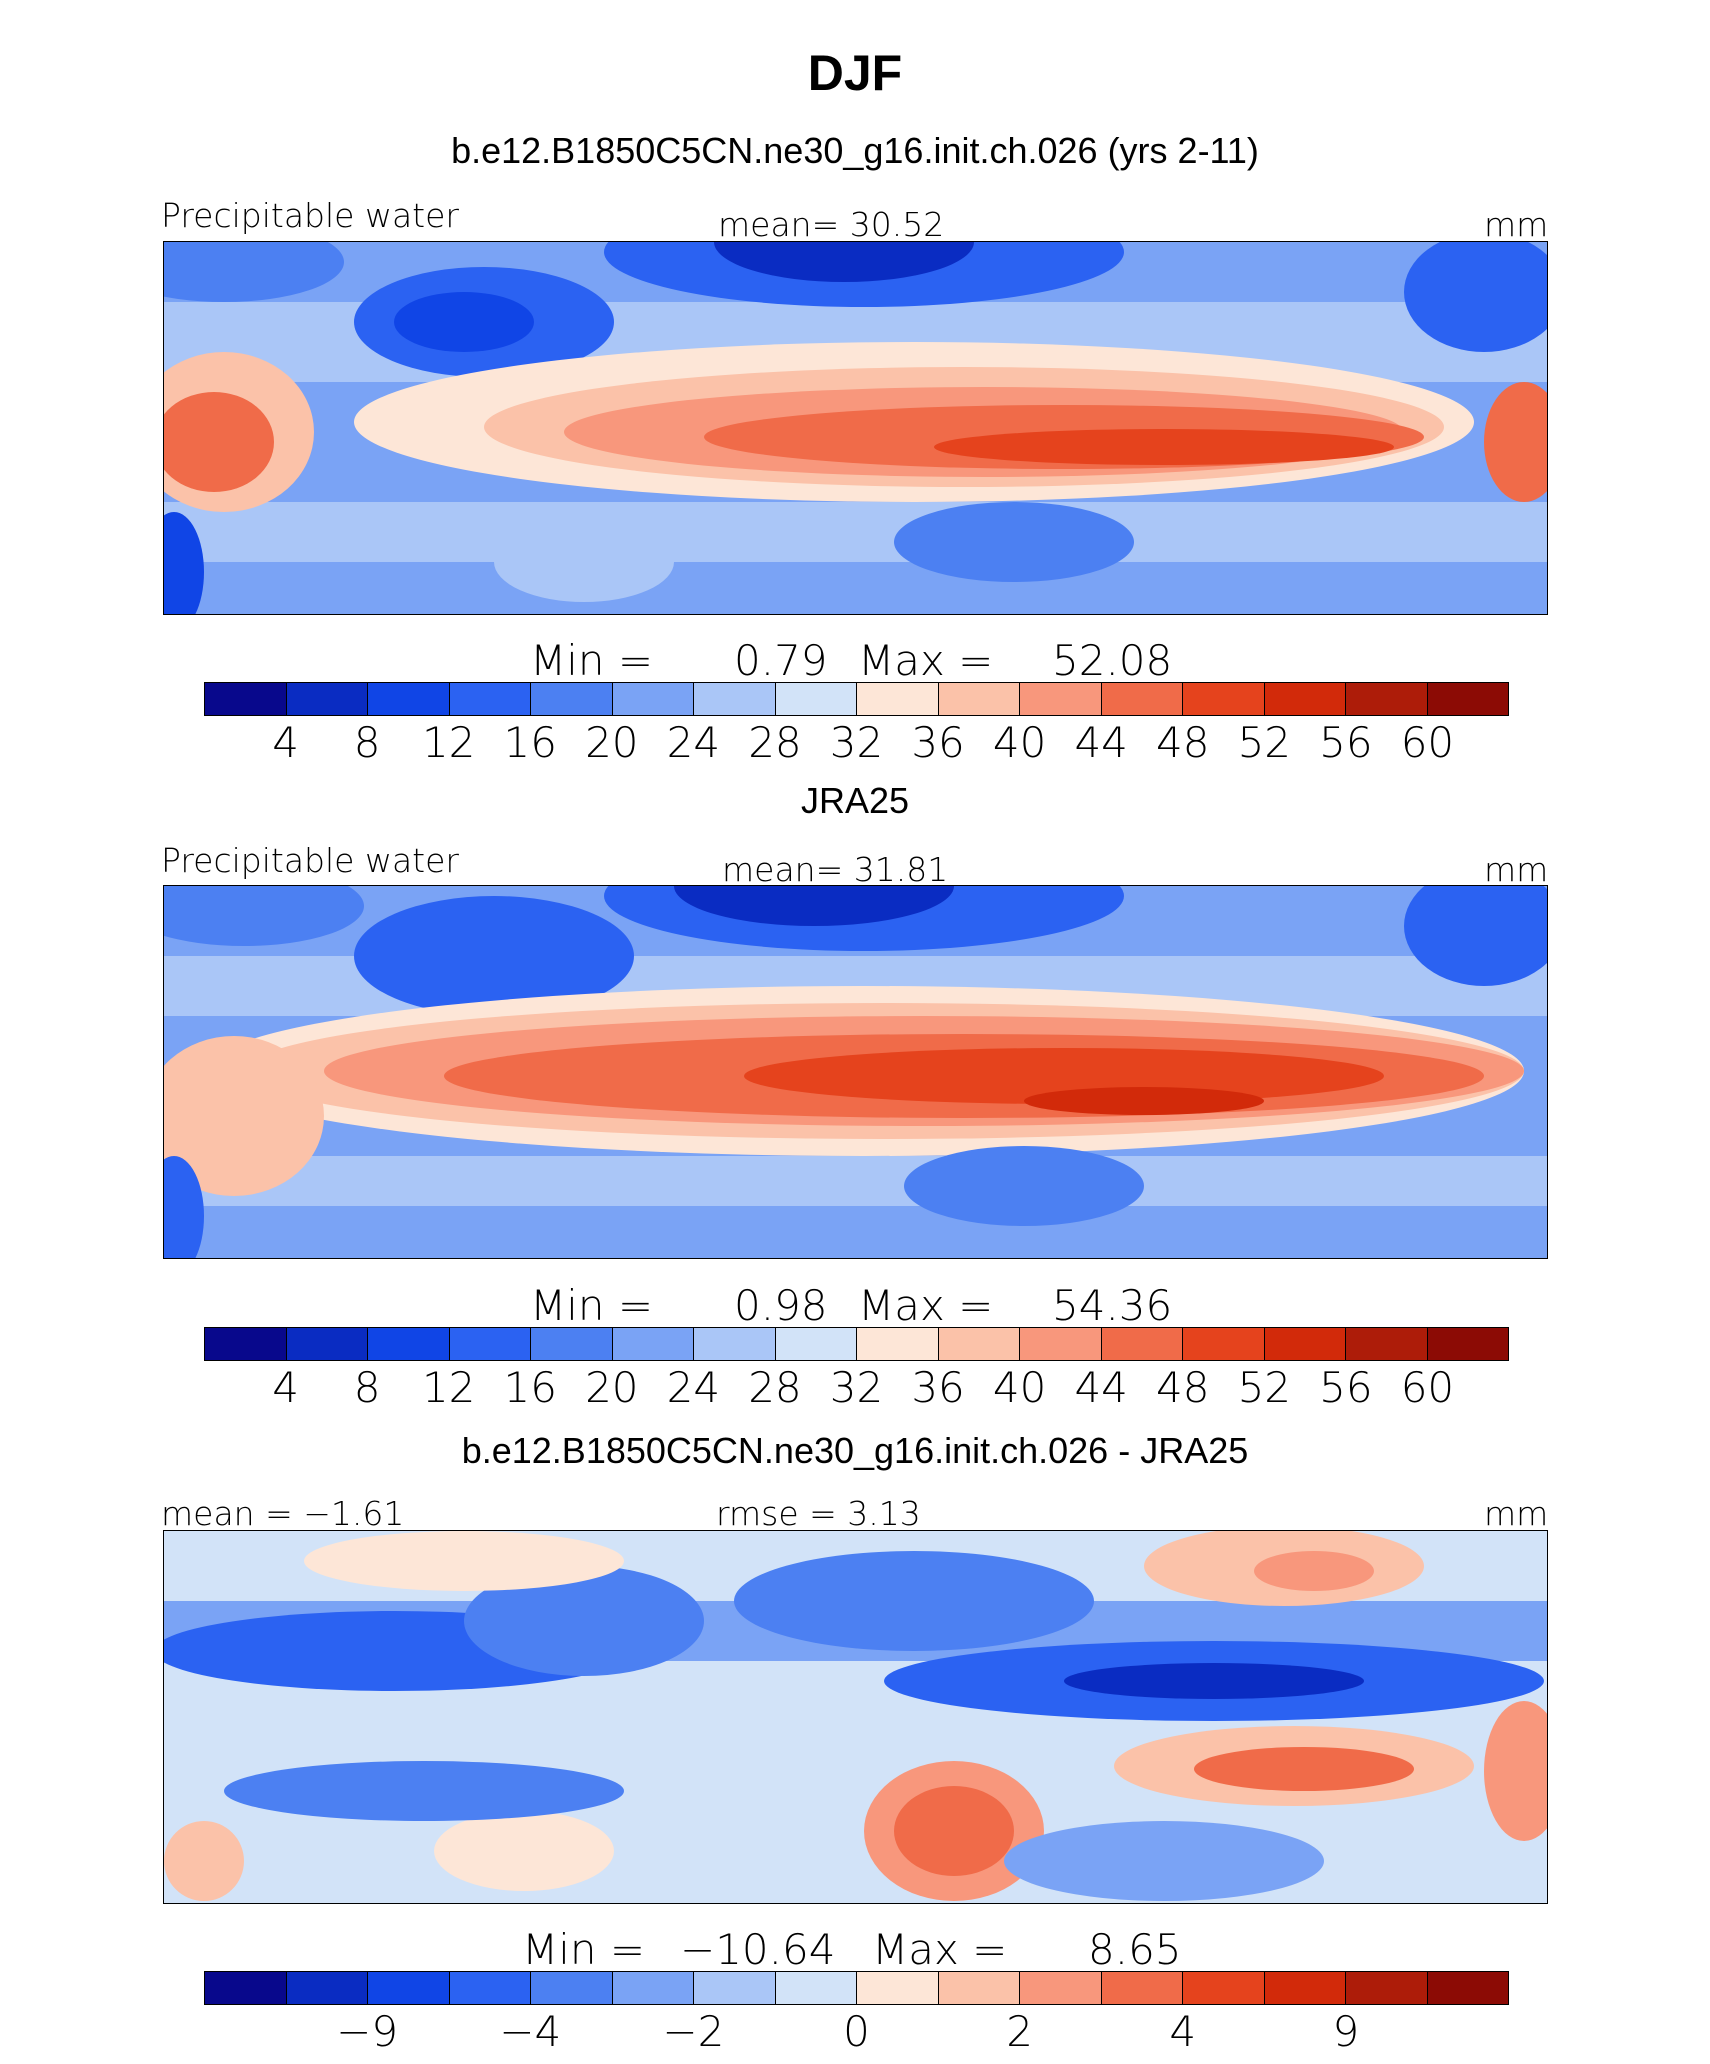  Describe the element at coordinates (693, 2031) in the screenshot. I see `colorbar-tick-label: −2` at that location.